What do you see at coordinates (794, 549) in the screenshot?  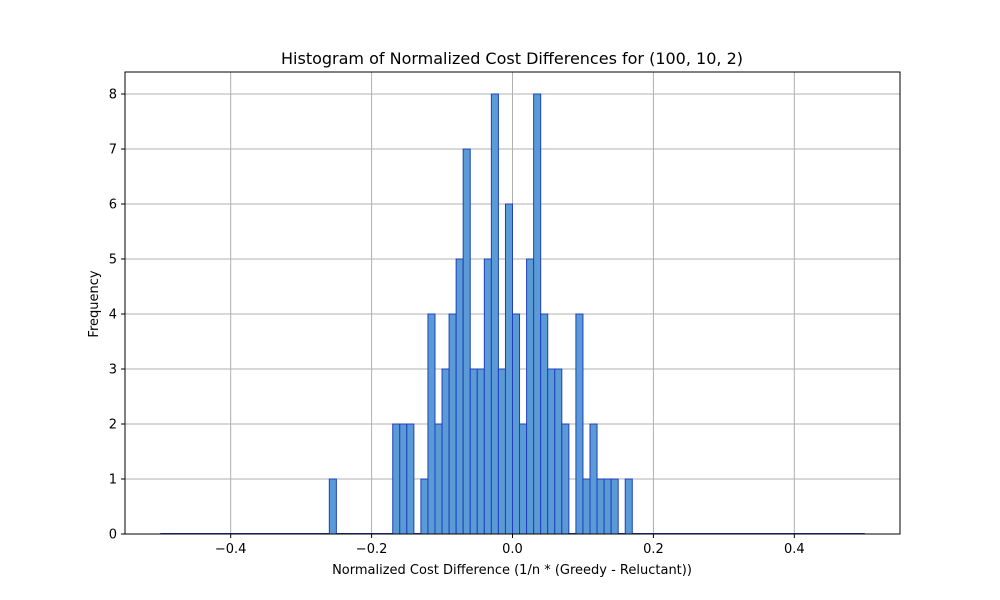 I see `x-tick-label: 0.4` at bounding box center [794, 549].